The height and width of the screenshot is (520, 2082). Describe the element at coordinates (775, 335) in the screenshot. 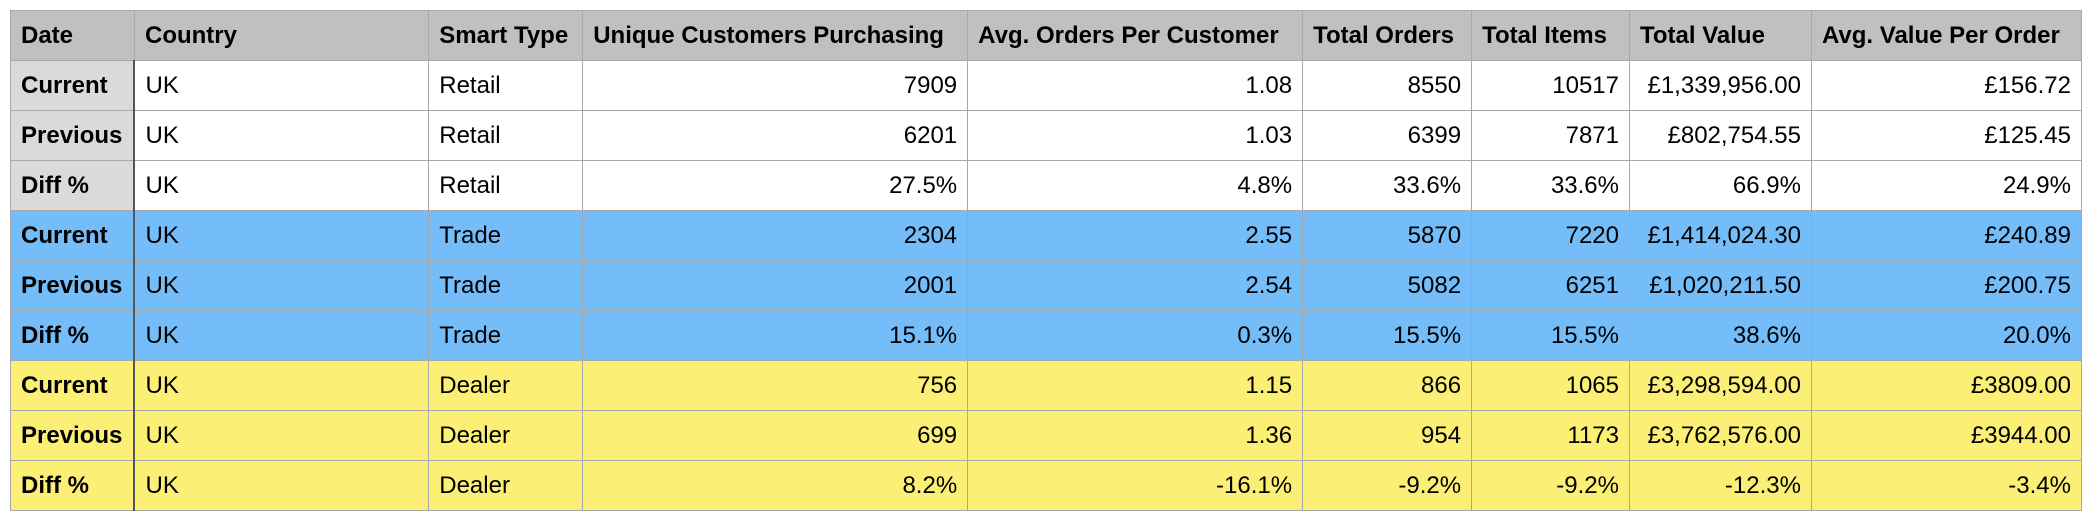

I see `unique-customers-cell: 15.1%` at that location.